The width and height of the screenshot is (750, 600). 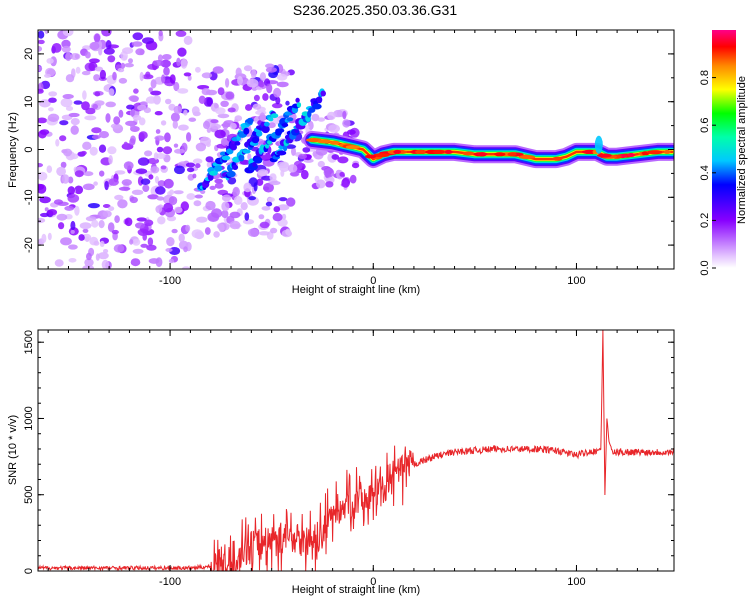 I want to click on ridge-spike, so click(x=598, y=144).